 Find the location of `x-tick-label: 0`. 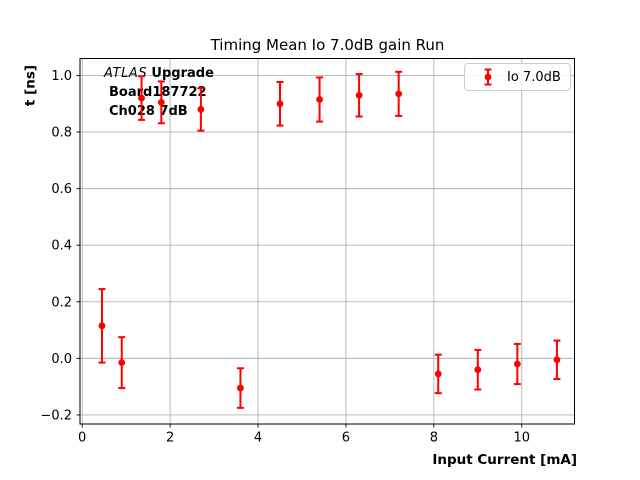

x-tick-label: 0 is located at coordinates (82, 438).